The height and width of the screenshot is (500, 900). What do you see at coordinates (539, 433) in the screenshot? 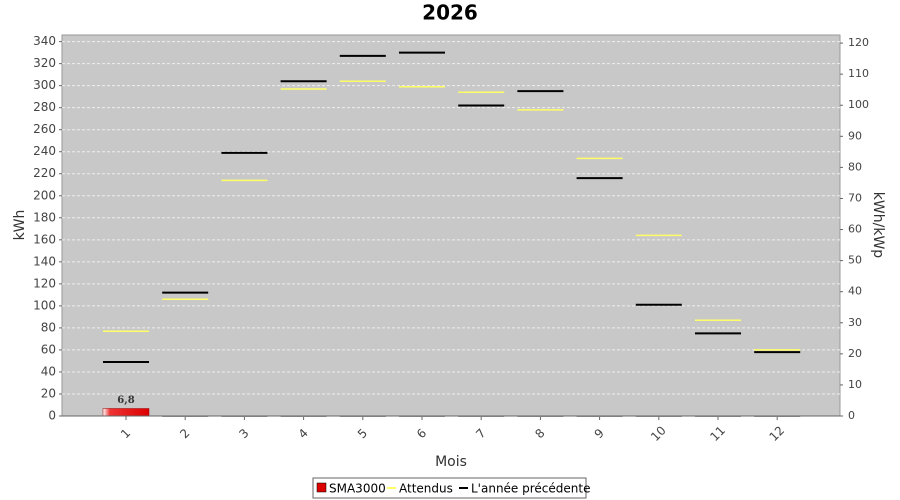
I see `x-tick-label: 8` at bounding box center [539, 433].